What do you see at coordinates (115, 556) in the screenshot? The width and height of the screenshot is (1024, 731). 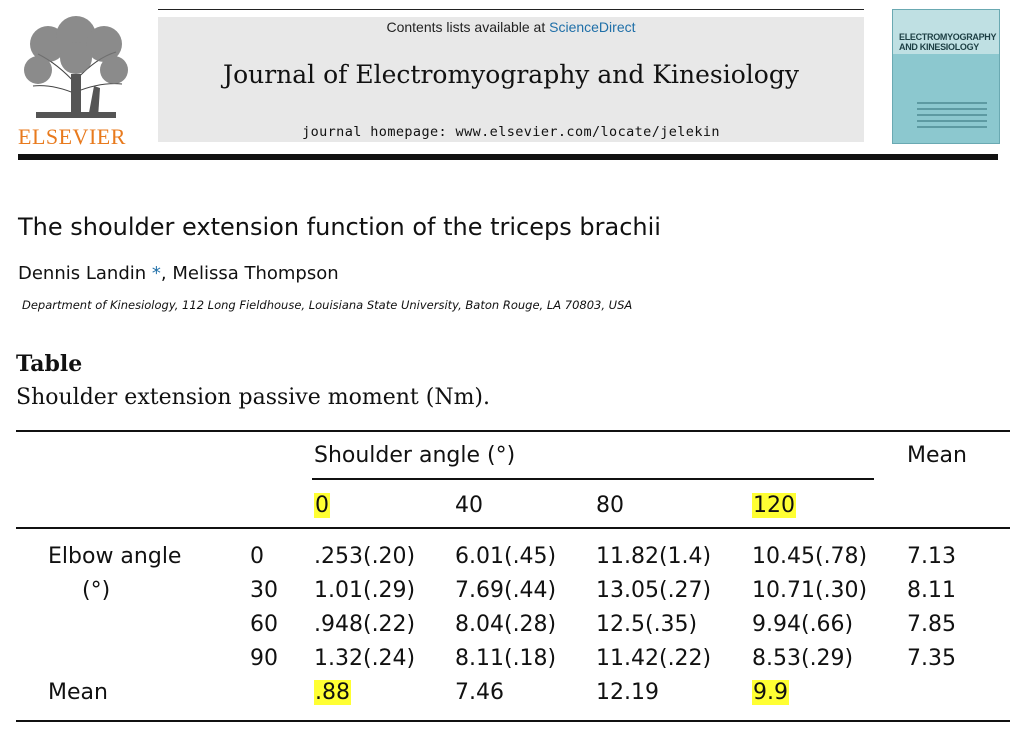 I see `elbow-angle-label: Elbow angle` at bounding box center [115, 556].